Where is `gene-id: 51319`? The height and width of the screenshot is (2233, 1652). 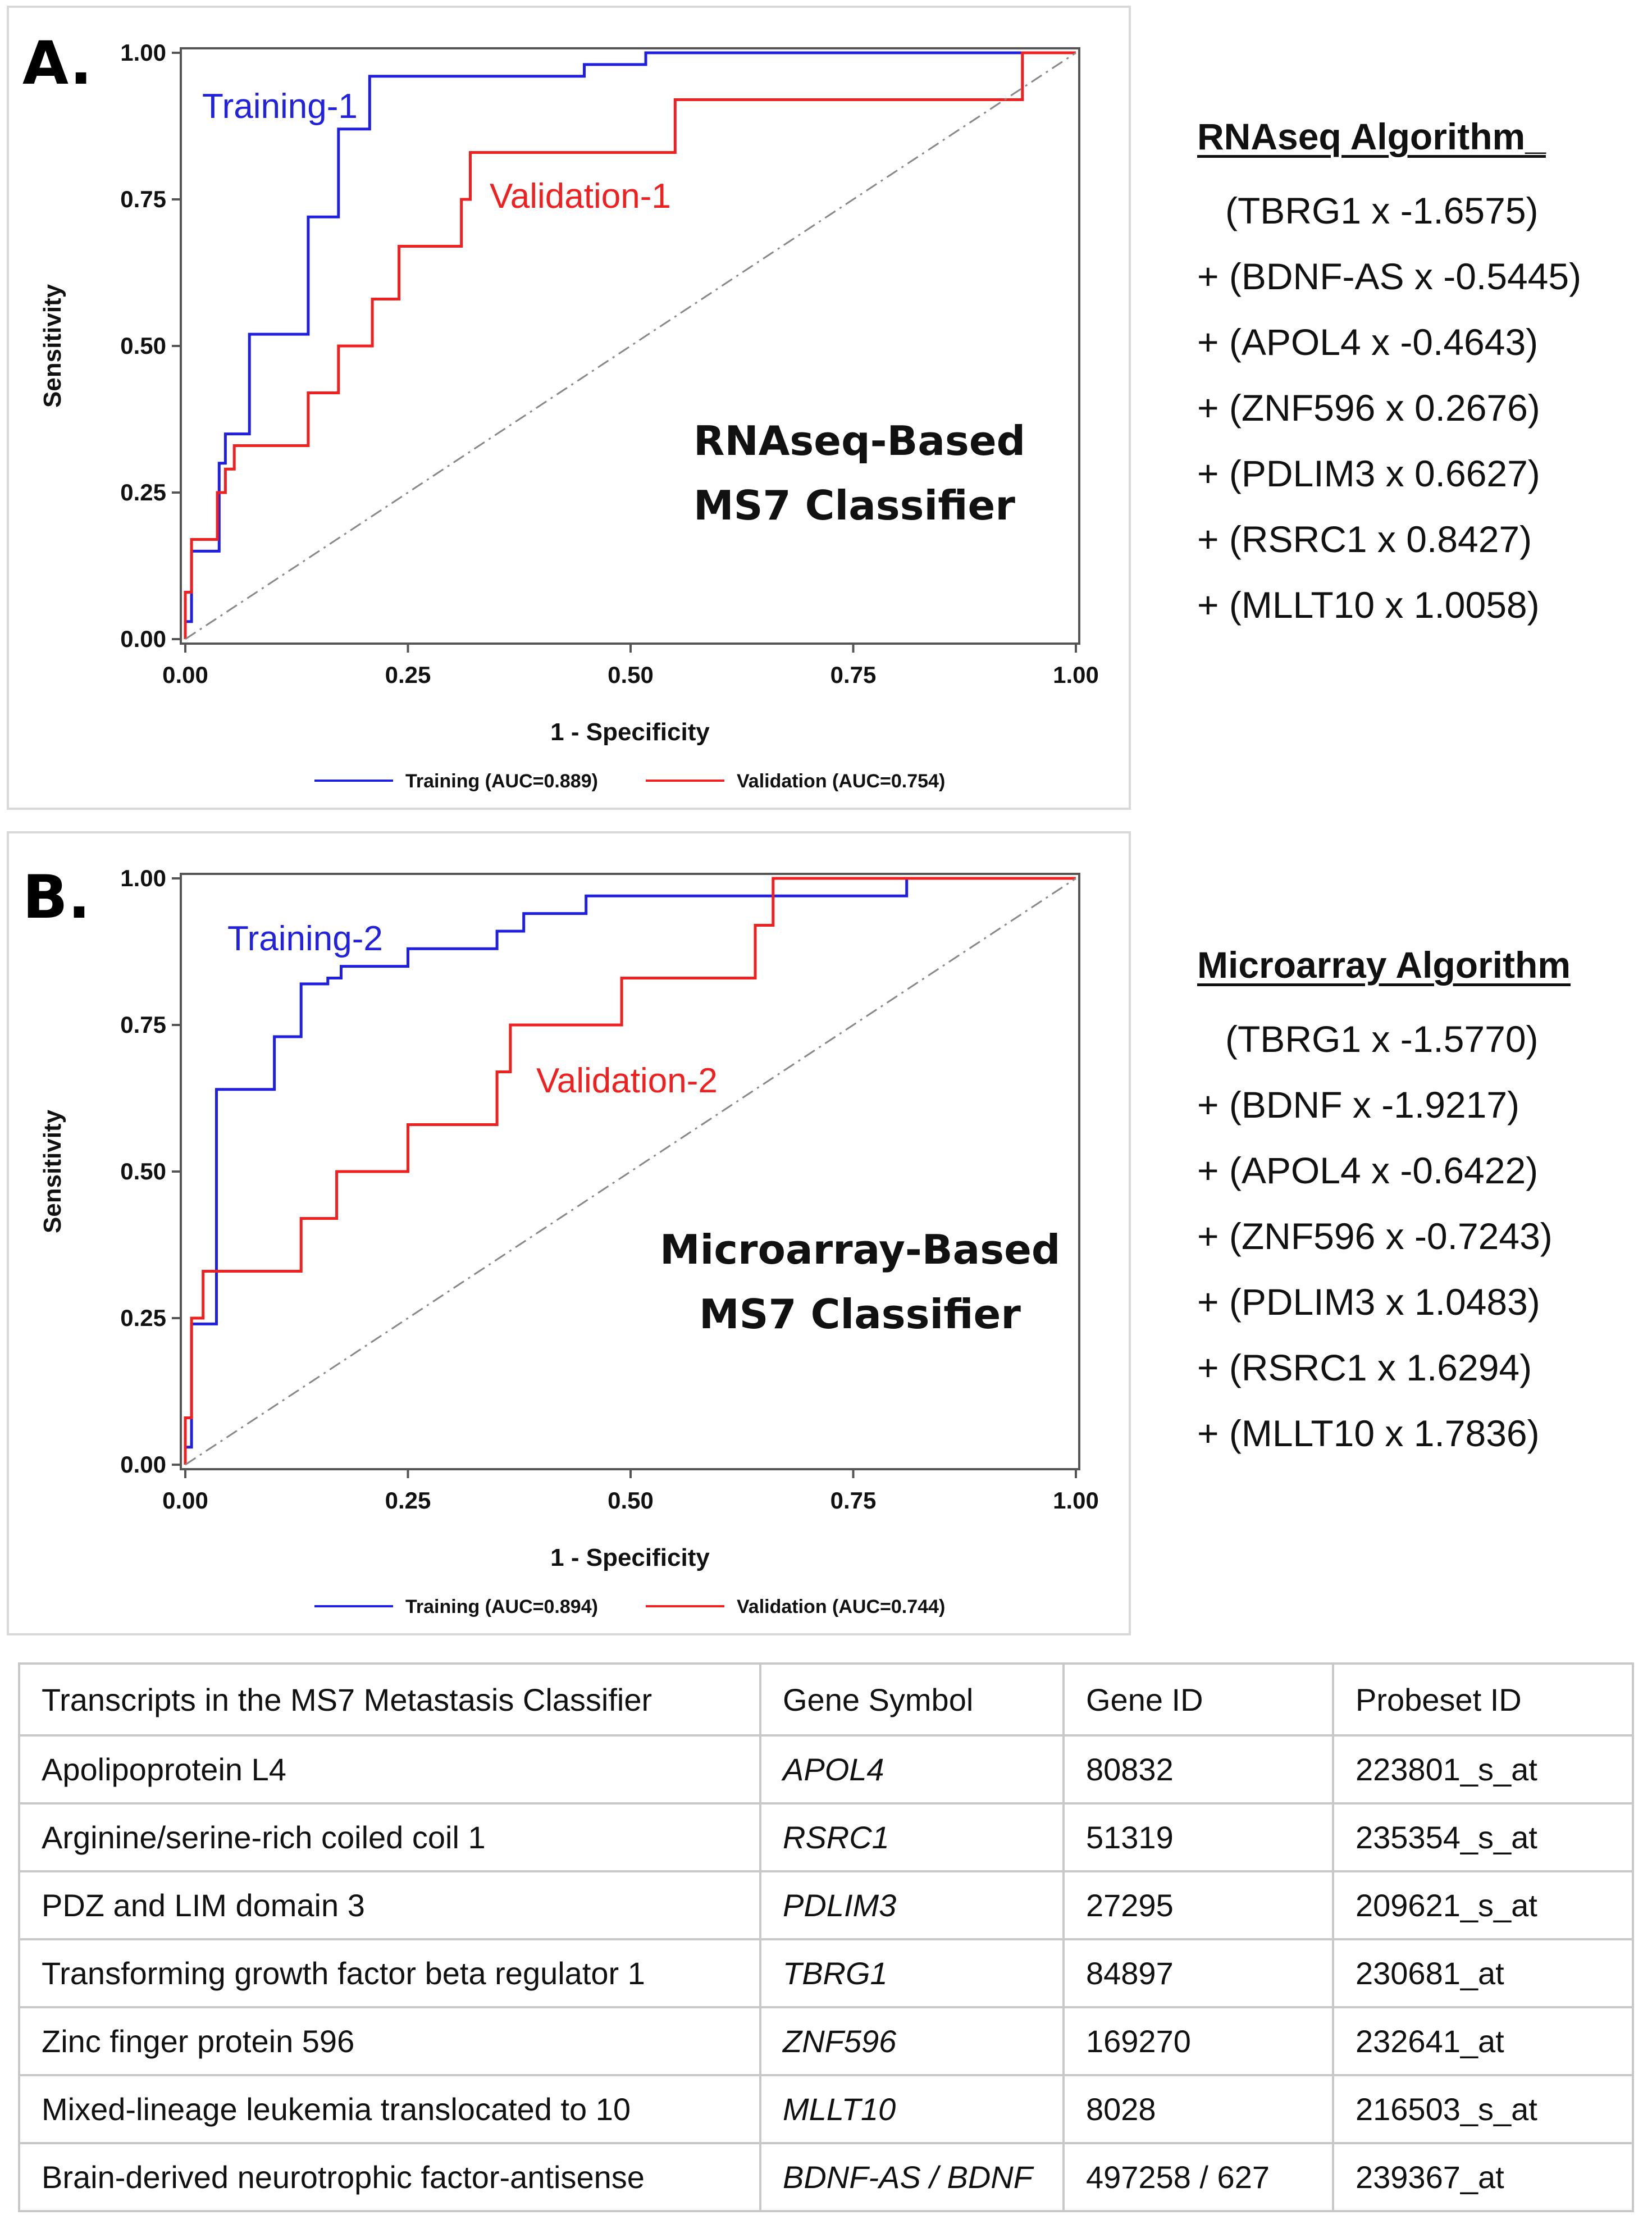 gene-id: 51319 is located at coordinates (1198, 1837).